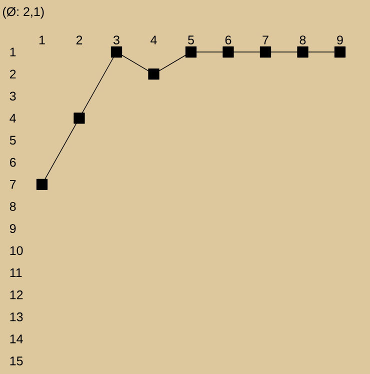  Describe the element at coordinates (13, 162) in the screenshot. I see `y-tick-label: 6` at that location.